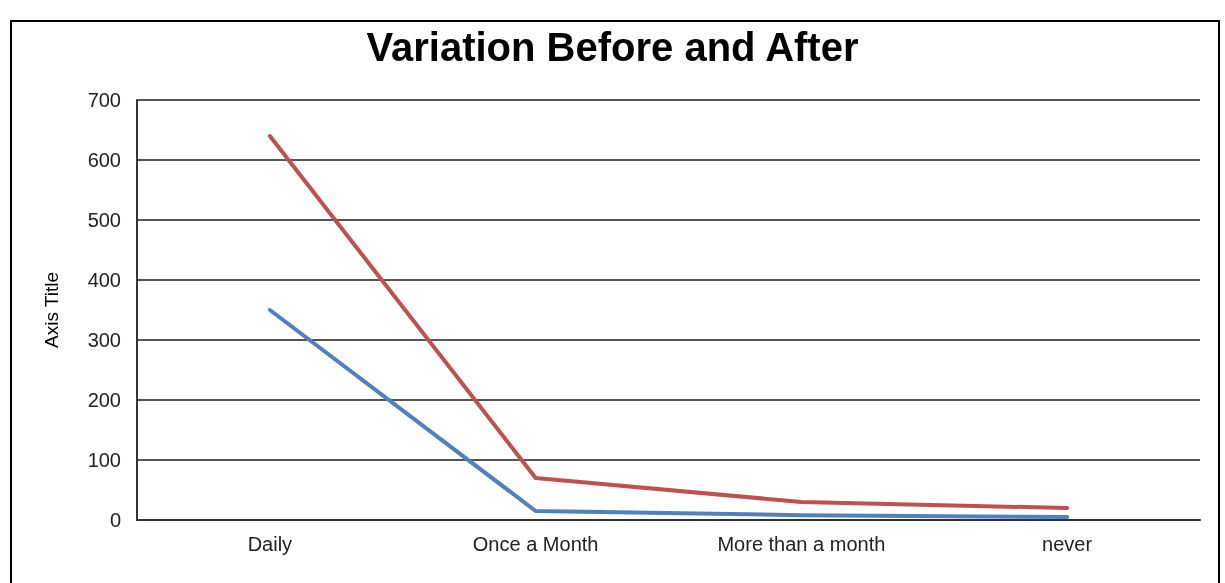  Describe the element at coordinates (104, 340) in the screenshot. I see `y-tick-label: 300` at that location.